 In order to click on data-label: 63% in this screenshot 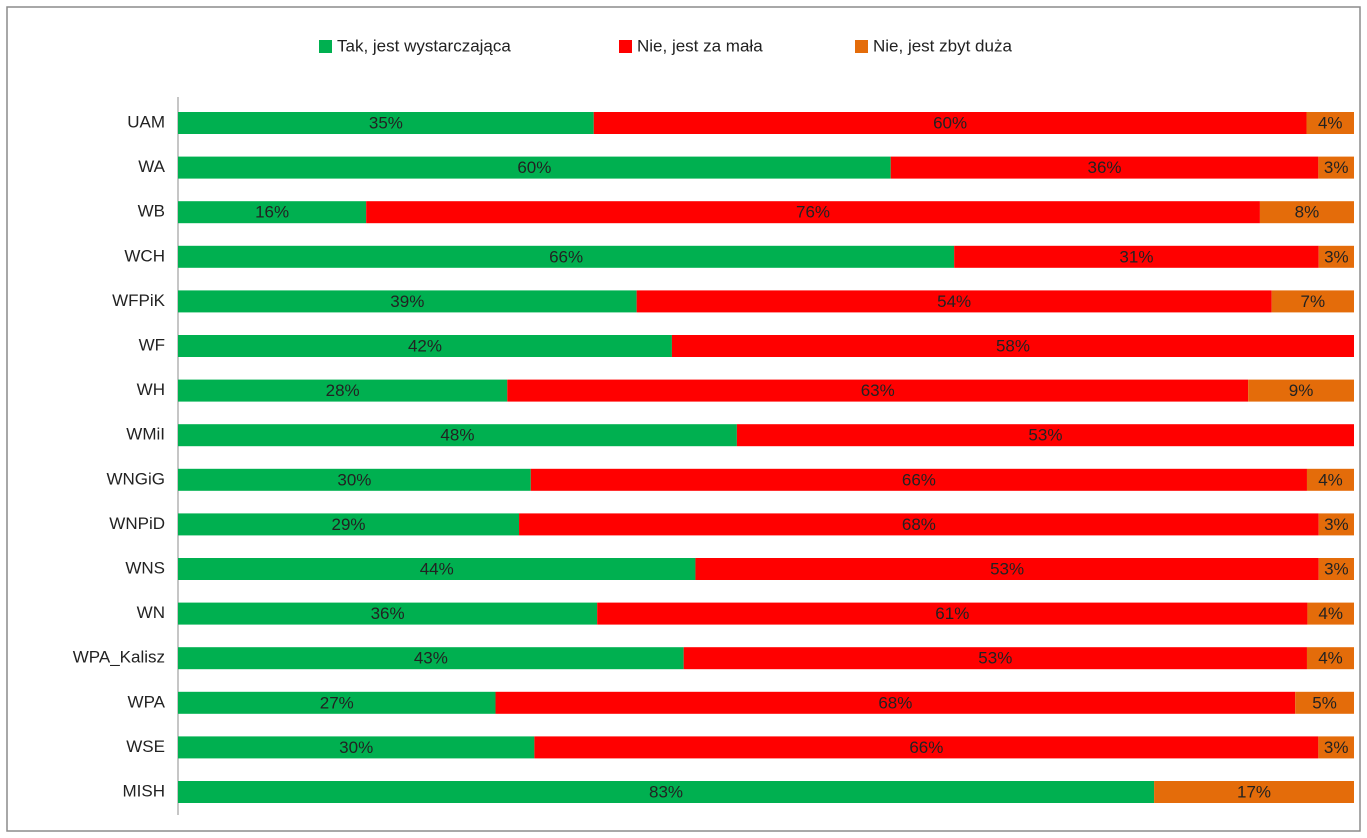, I will do `click(878, 390)`.